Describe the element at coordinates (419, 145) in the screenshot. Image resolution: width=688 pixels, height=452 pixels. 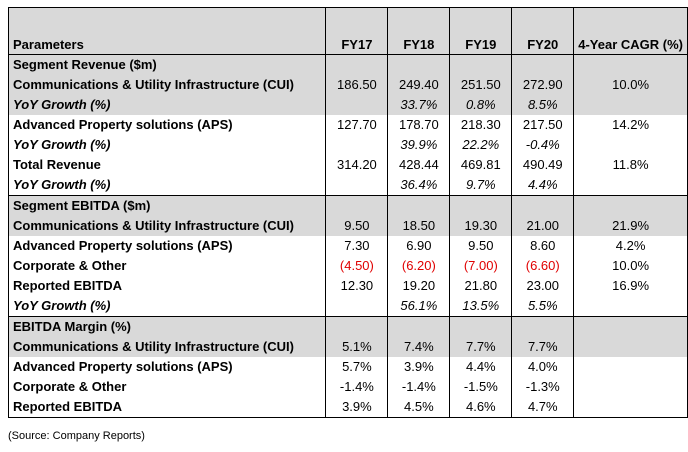
I see `cell-fy18: 39.9%` at that location.